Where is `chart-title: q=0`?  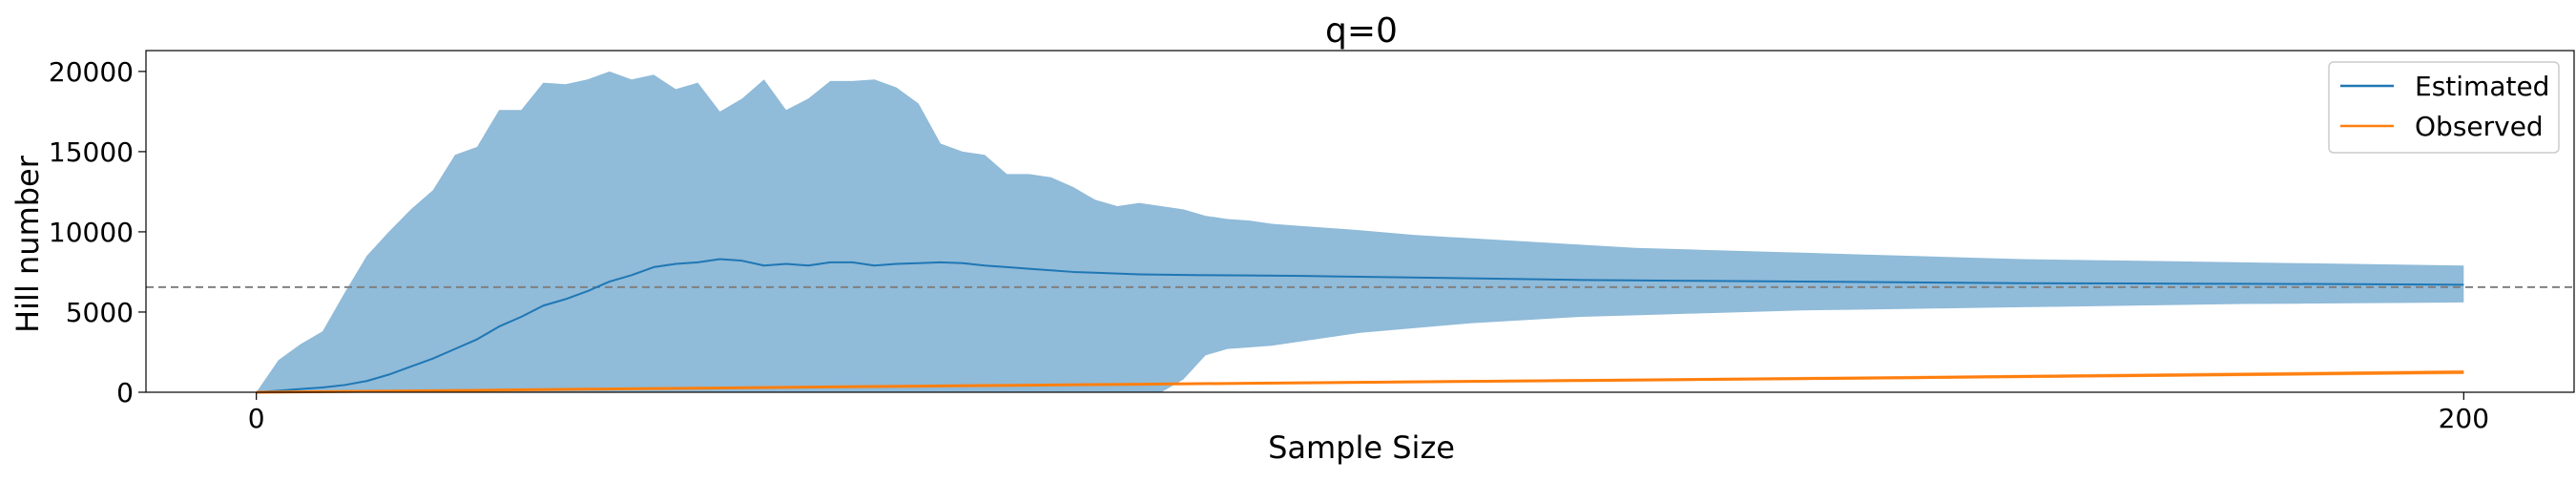
chart-title: q=0 is located at coordinates (1361, 31).